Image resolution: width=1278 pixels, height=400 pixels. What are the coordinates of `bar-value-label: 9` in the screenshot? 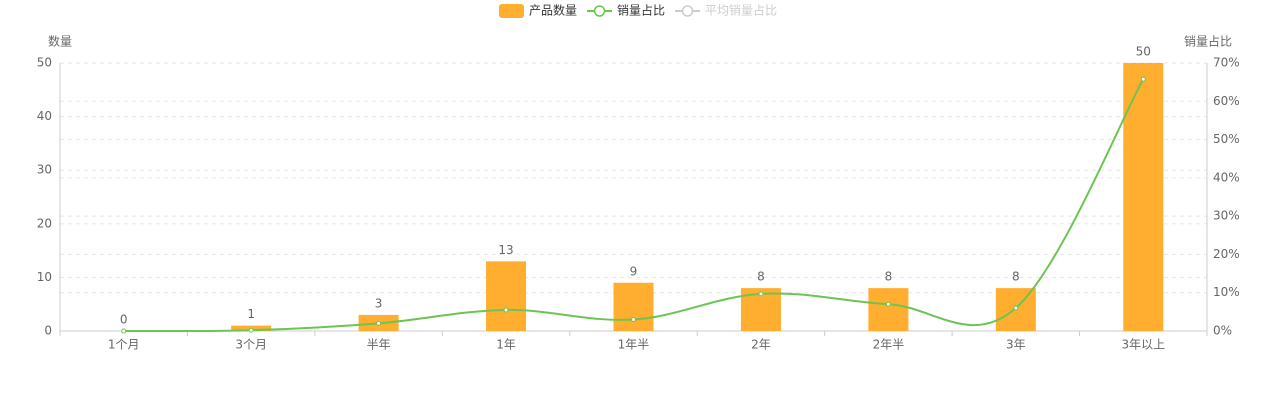 It's located at (634, 271).